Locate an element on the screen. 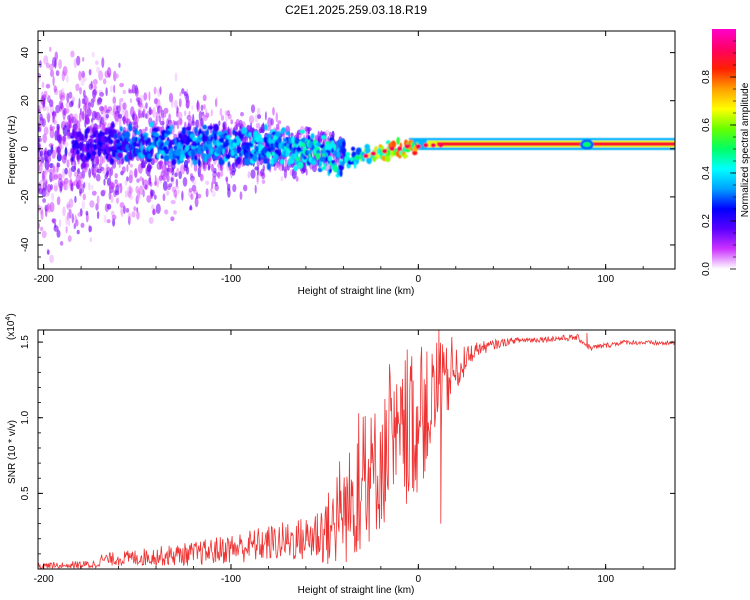 This screenshot has height=600, width=750. y-tick-label: 20 is located at coordinates (25, 101).